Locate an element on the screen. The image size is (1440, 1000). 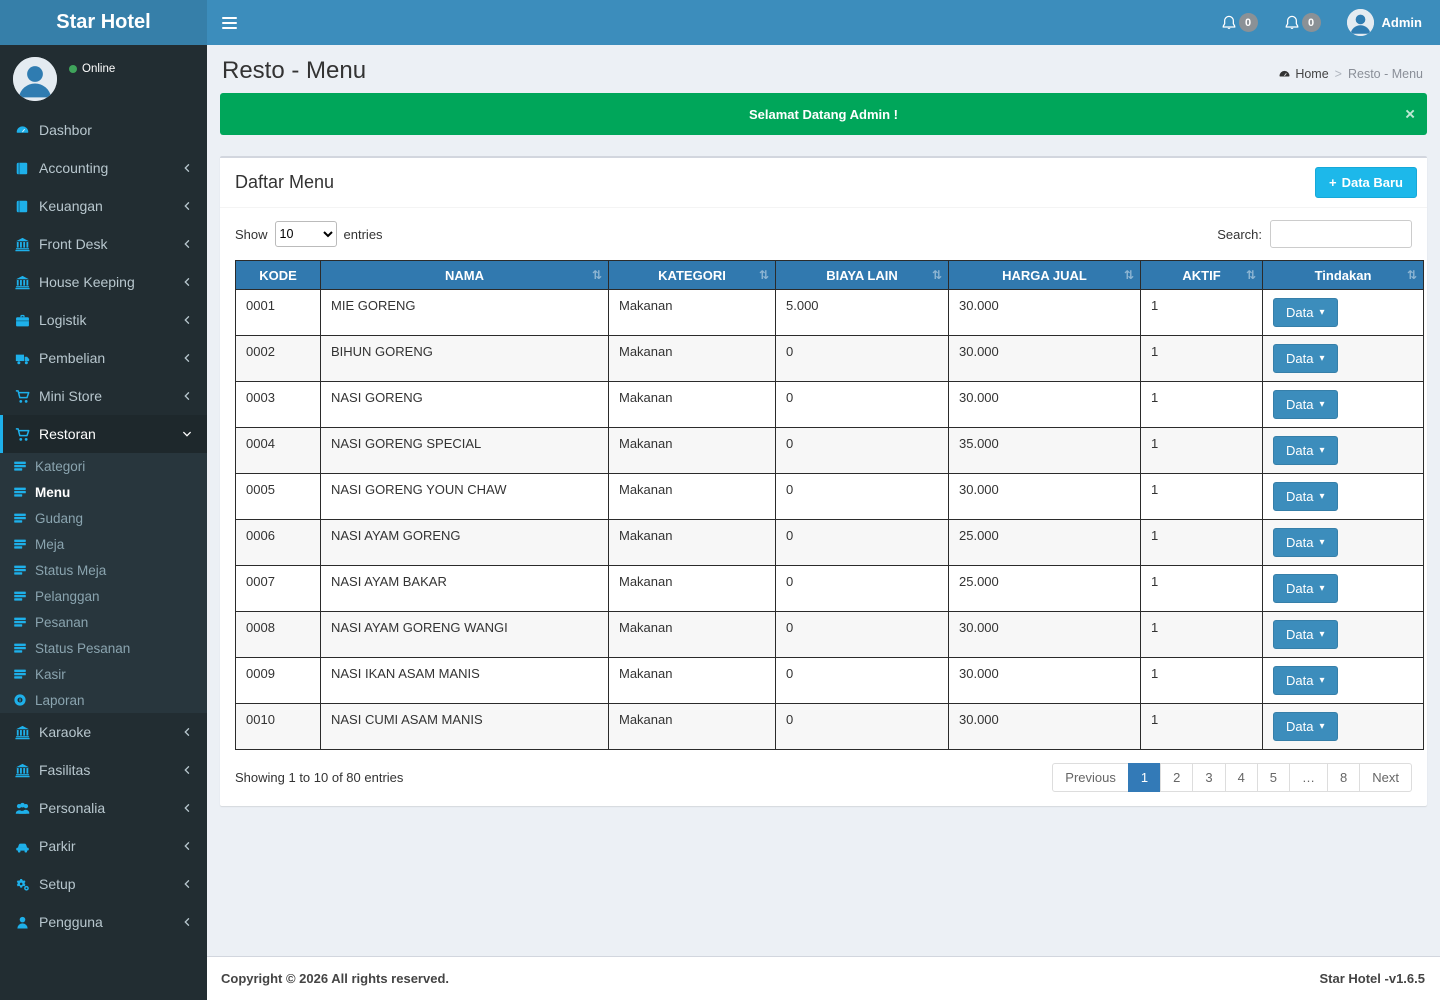
pagination-5: 5 is located at coordinates (1273, 777).